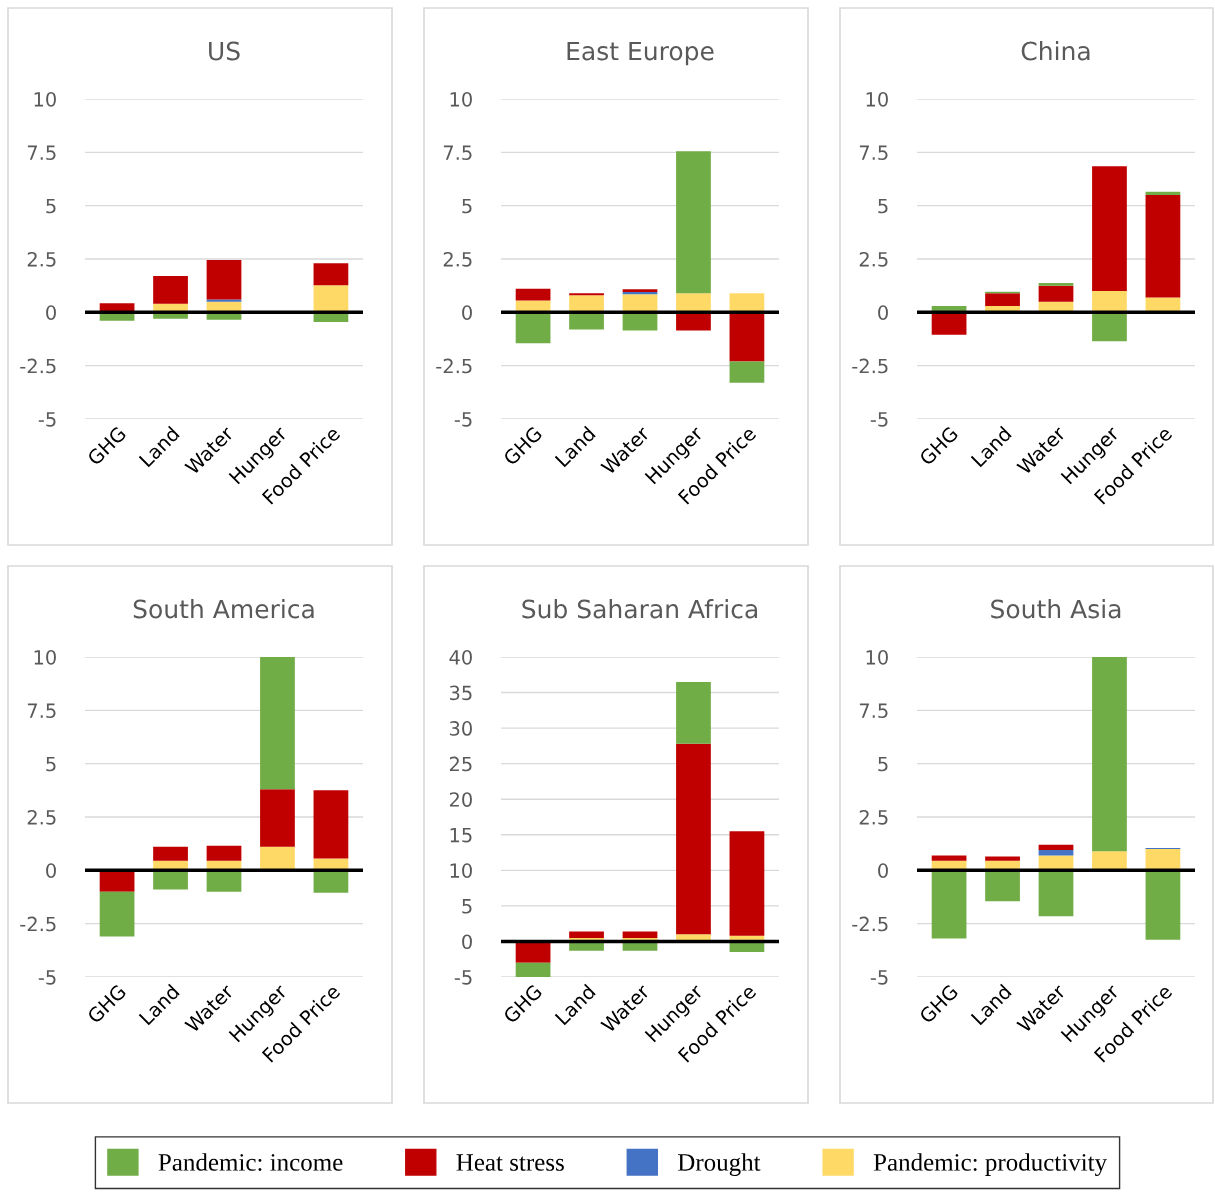 This screenshot has height=1201, width=1215. What do you see at coordinates (460, 764) in the screenshot?
I see `y-tick-label: 25` at bounding box center [460, 764].